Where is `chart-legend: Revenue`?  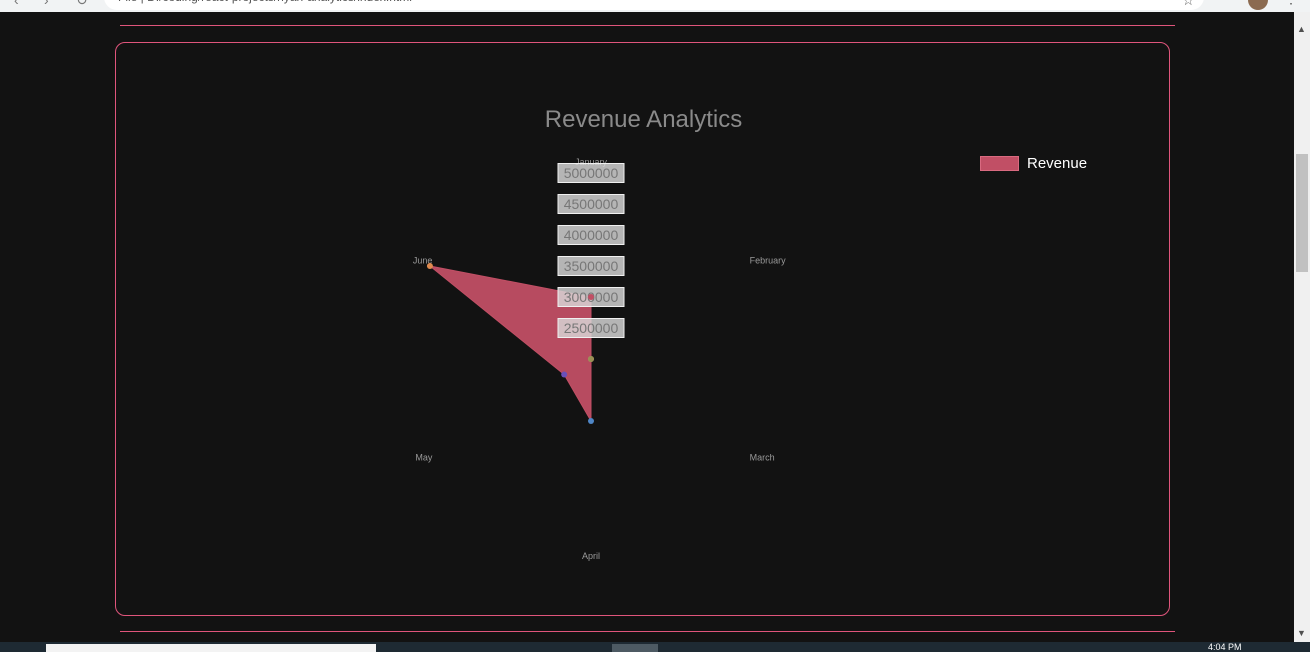 chart-legend: Revenue is located at coordinates (1033, 163).